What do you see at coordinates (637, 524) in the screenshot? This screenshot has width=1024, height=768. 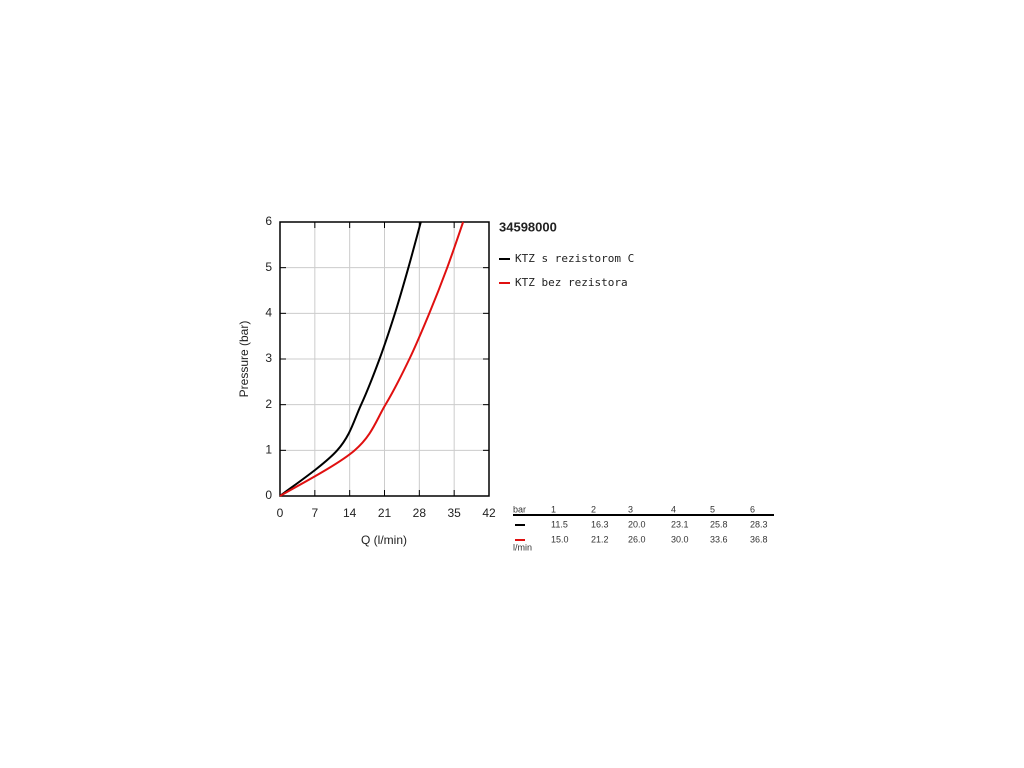 I see `table-cell: 20.0` at bounding box center [637, 524].